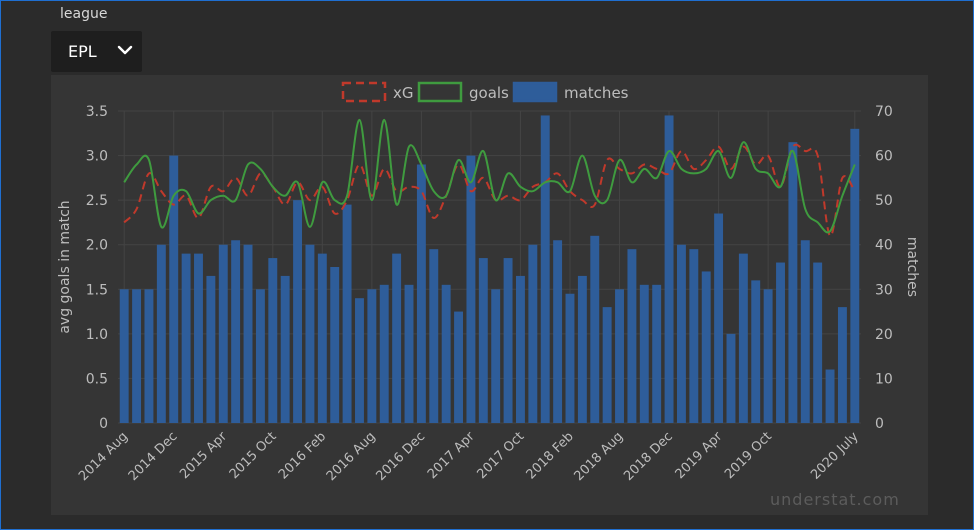  I want to click on x-tick-label: 2015 Oct, so click(253, 455).